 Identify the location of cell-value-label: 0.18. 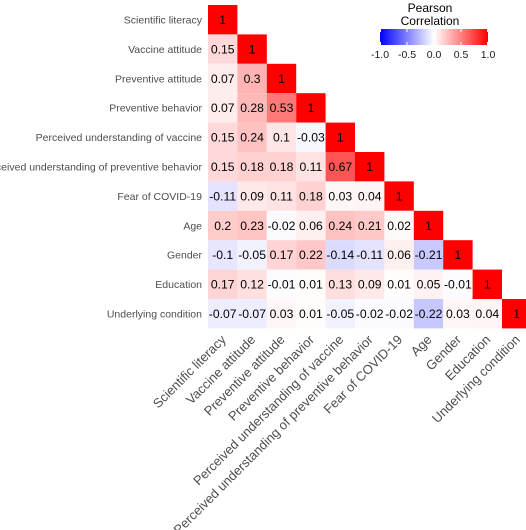
(282, 167).